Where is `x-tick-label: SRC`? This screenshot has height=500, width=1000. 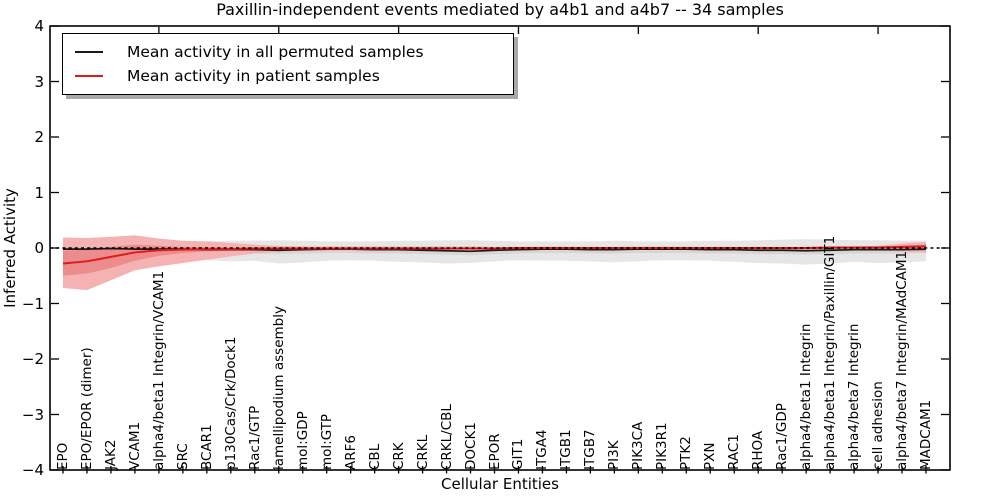
x-tick-label: SRC is located at coordinates (182, 456).